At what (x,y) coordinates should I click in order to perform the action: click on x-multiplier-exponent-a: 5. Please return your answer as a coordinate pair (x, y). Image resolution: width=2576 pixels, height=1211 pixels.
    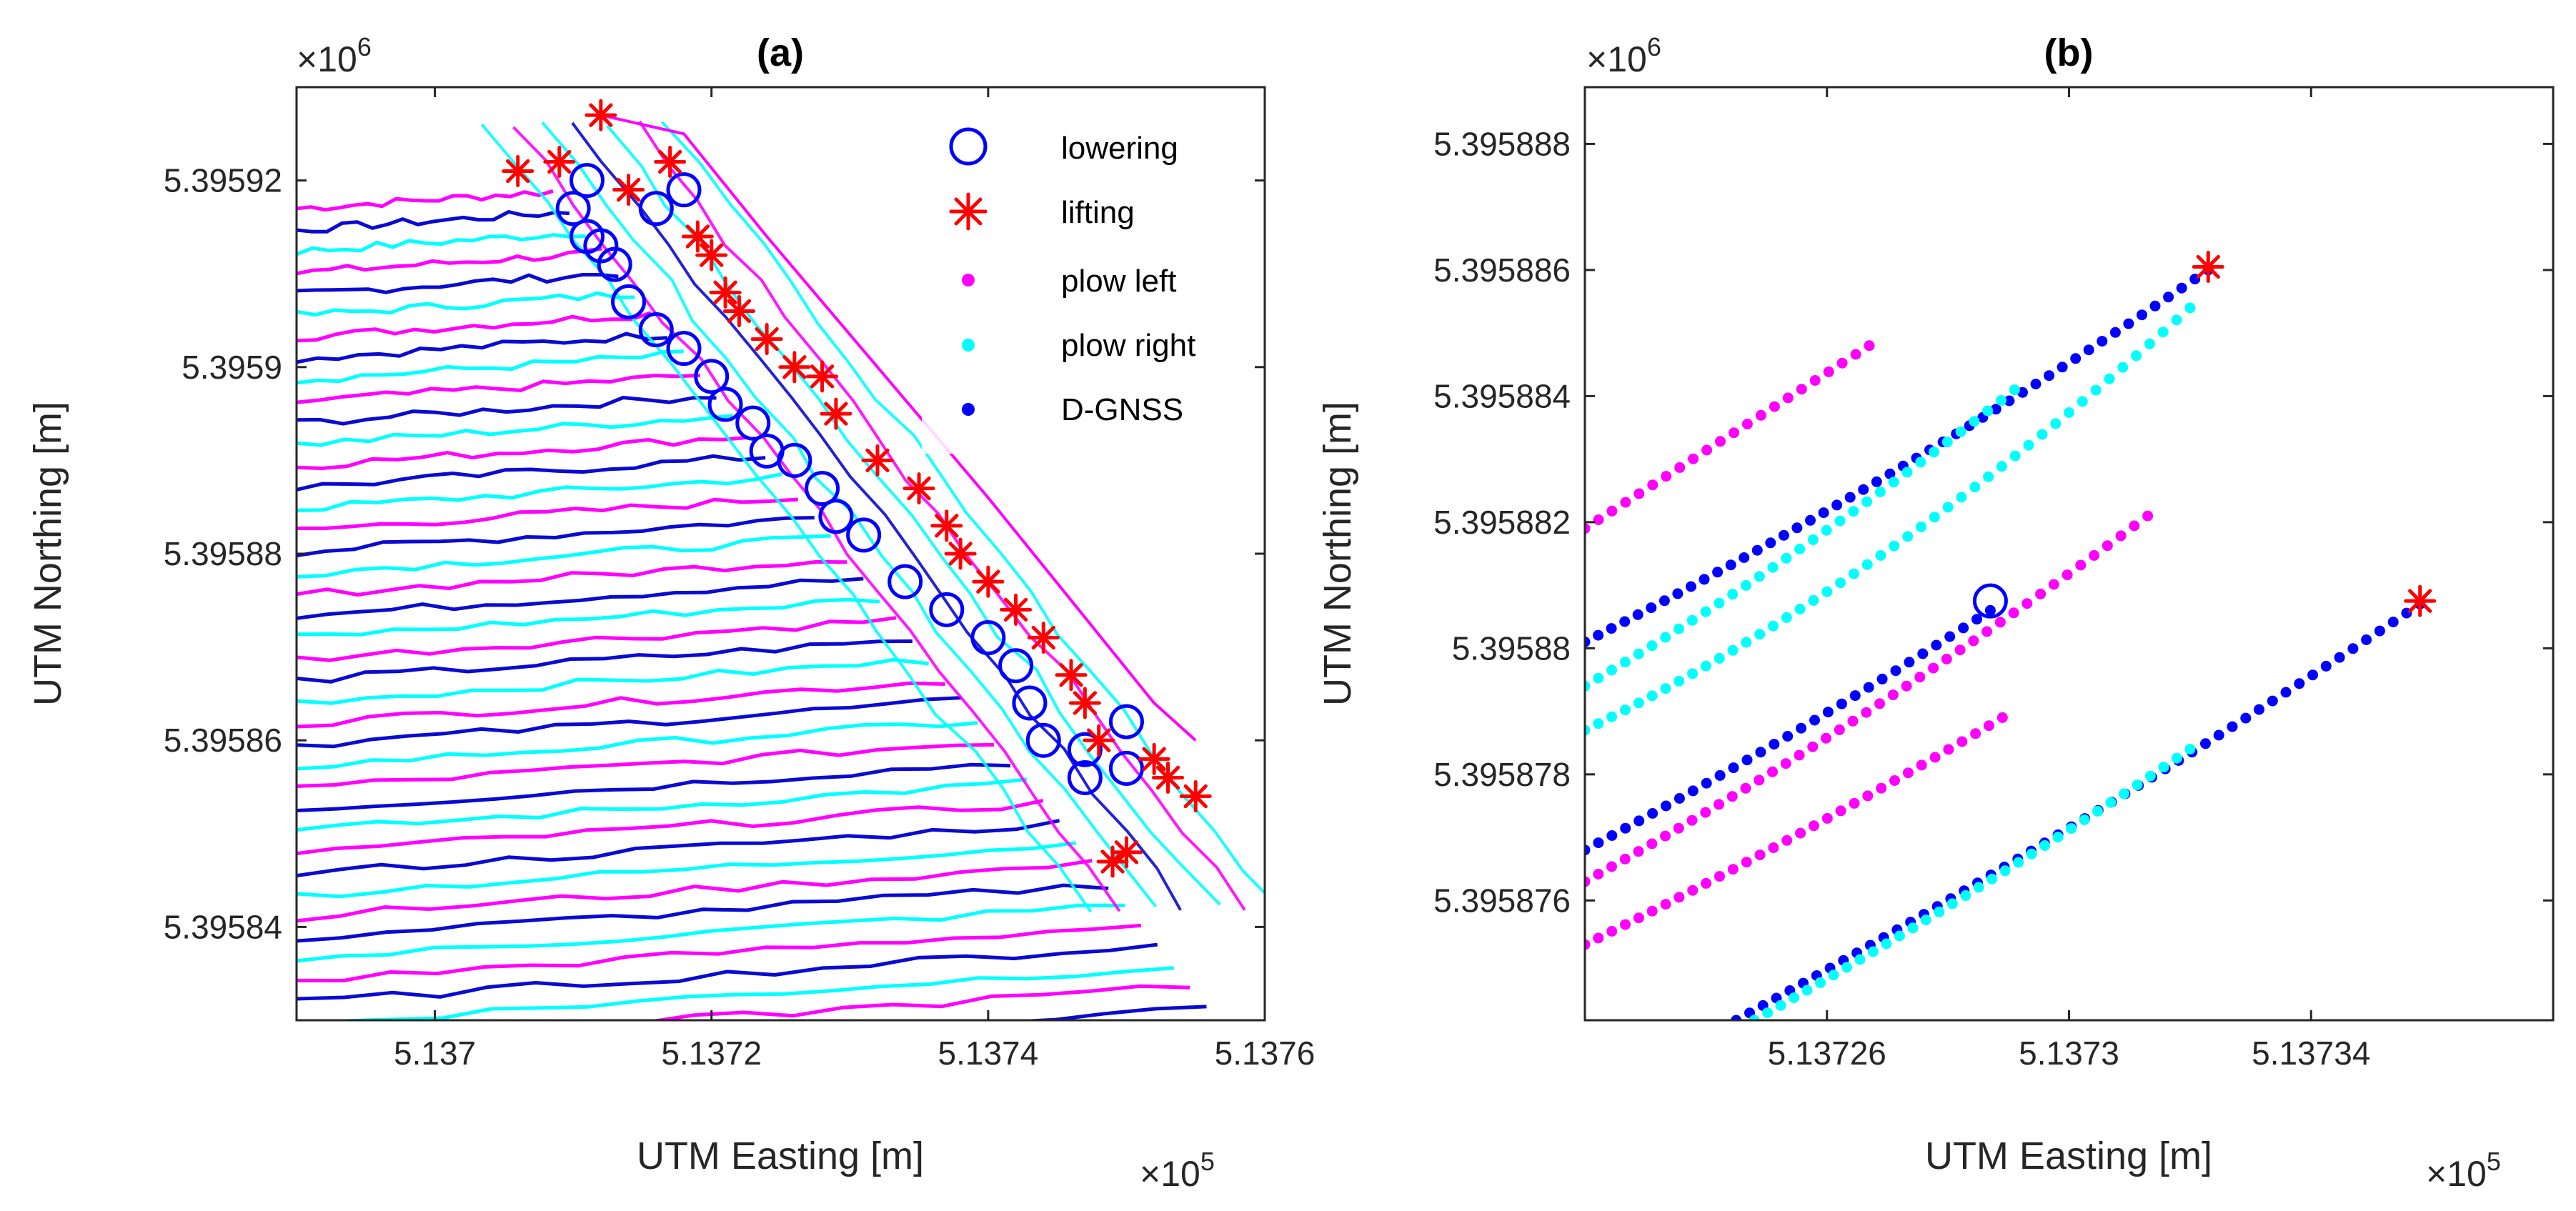
    Looking at the image, I should click on (1207, 1161).